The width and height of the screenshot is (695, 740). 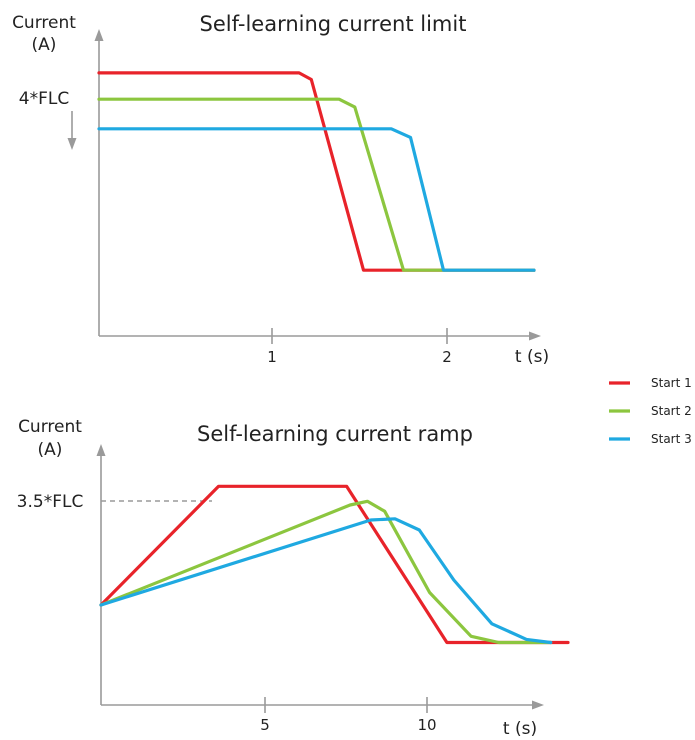 I want to click on chart-1-x-tick-label: 2, so click(x=447, y=357).